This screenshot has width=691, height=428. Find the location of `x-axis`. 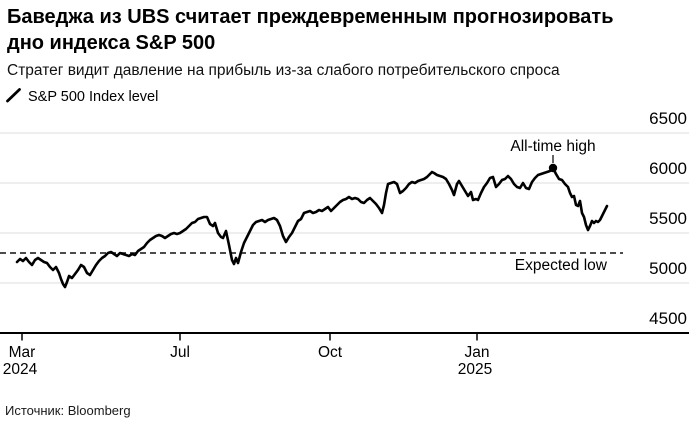

x-axis is located at coordinates (344, 336).